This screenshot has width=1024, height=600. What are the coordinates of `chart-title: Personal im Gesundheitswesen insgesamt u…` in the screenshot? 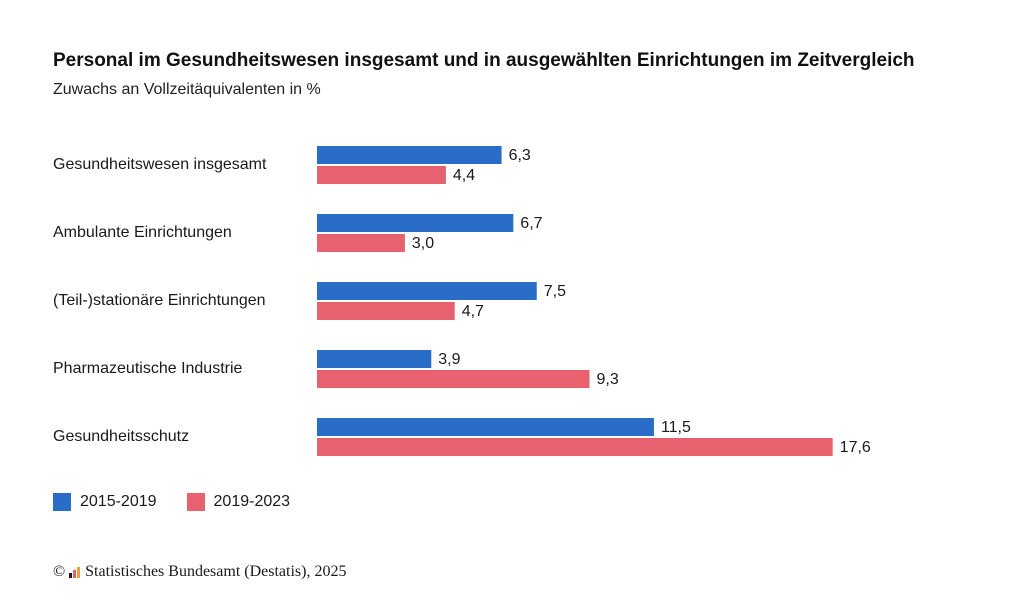 It's located at (484, 60).